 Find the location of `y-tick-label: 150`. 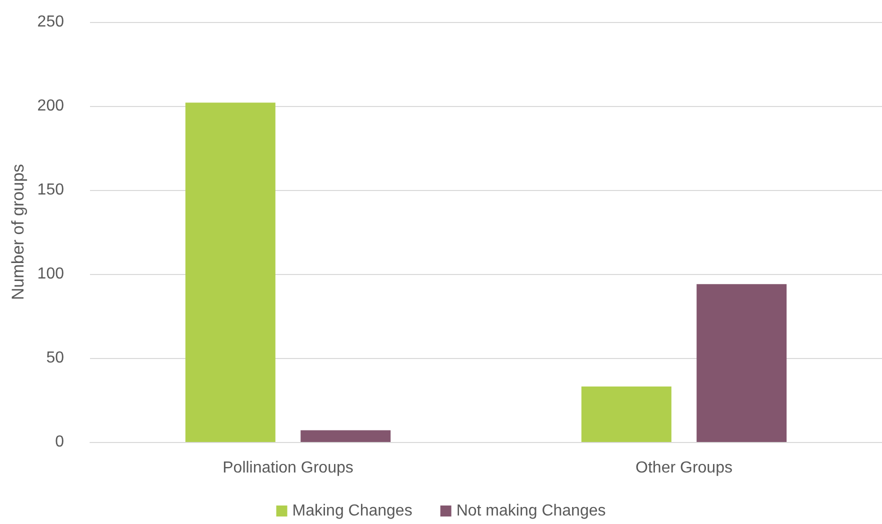

y-tick-label: 150 is located at coordinates (50, 190).